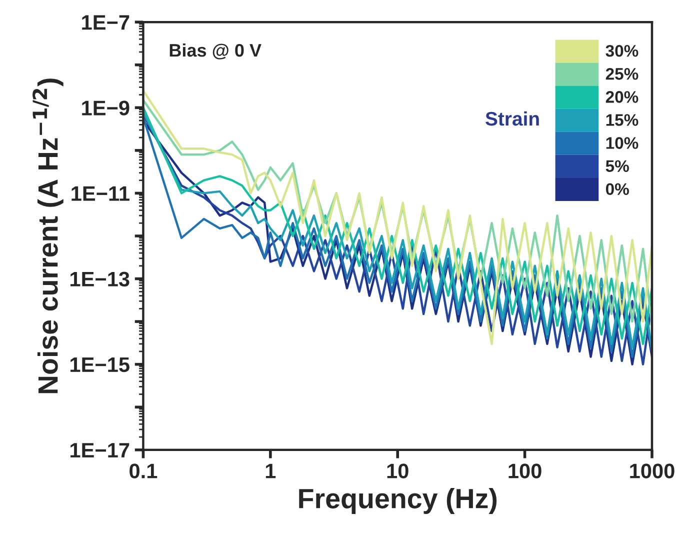 This screenshot has height=552, width=682. Describe the element at coordinates (398, 501) in the screenshot. I see `x-axis-title: Frequency (Hz)` at that location.